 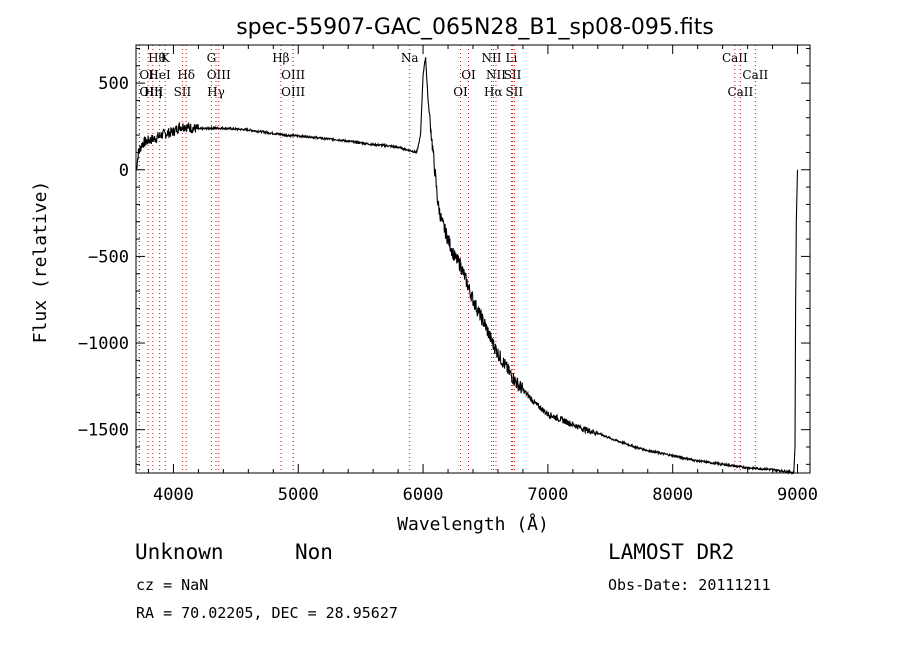 What do you see at coordinates (173, 495) in the screenshot?
I see `x-tick-label: 4000` at bounding box center [173, 495].